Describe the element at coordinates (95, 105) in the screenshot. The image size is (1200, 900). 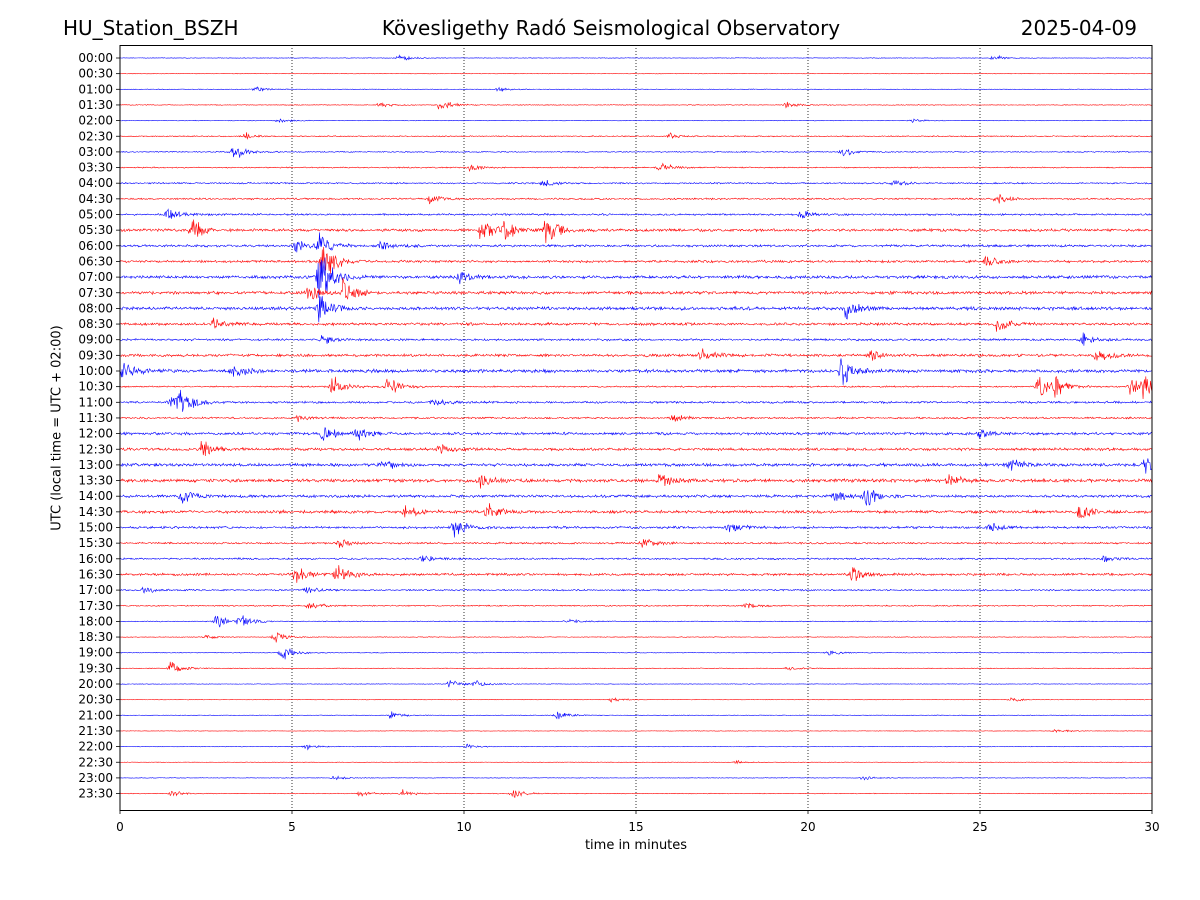
I see `y-tick-label: 01:30` at that location.